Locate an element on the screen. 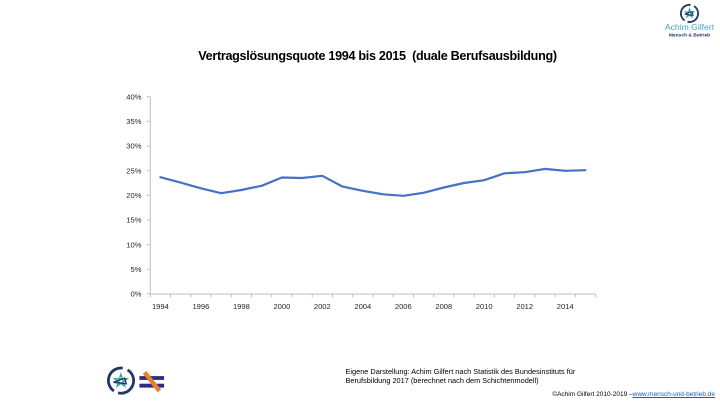 The image size is (720, 405). svg-text: 5% is located at coordinates (136, 269).